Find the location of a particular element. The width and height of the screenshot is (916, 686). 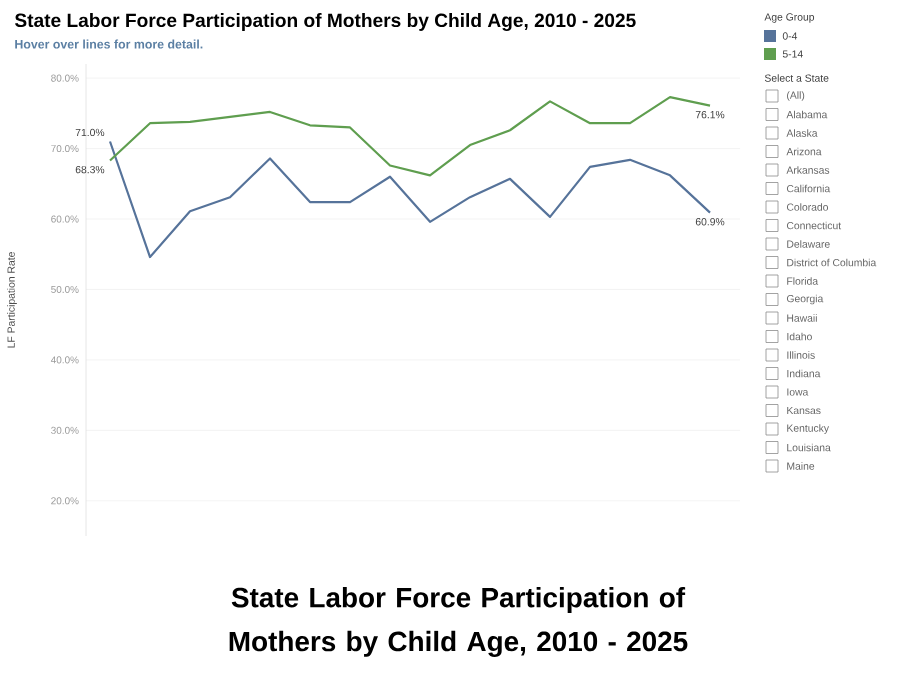

chart-title: State Labor Force Participation of Mothers by Child Age, 2010 - 2025 is located at coordinates (325, 22).